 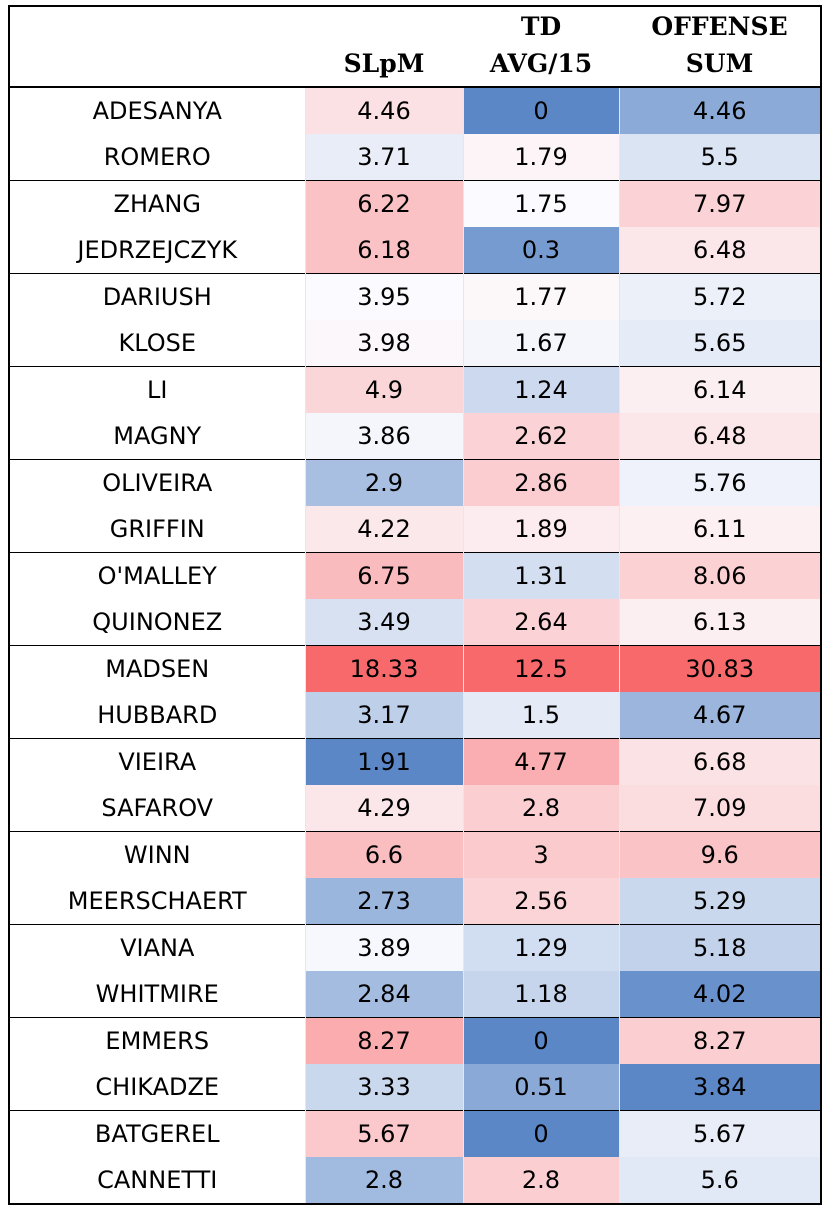 What do you see at coordinates (719, 296) in the screenshot?
I see `heat-cell-offense_sum: 5.72` at bounding box center [719, 296].